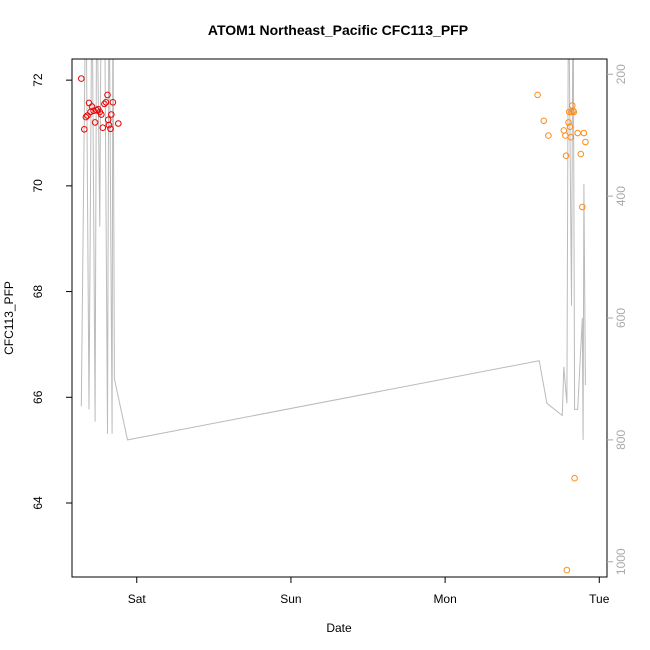 This screenshot has width=650, height=650. Describe the element at coordinates (369, 591) in the screenshot. I see `x-axis: Sat Sun Mon Tue` at that location.